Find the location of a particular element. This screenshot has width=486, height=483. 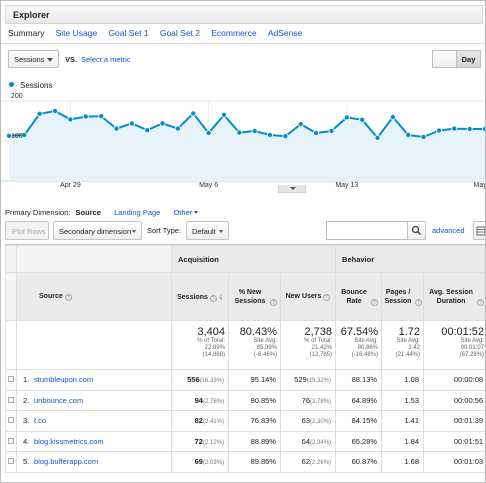

avg-duration-cell: 00:00:56 is located at coordinates (454, 400).